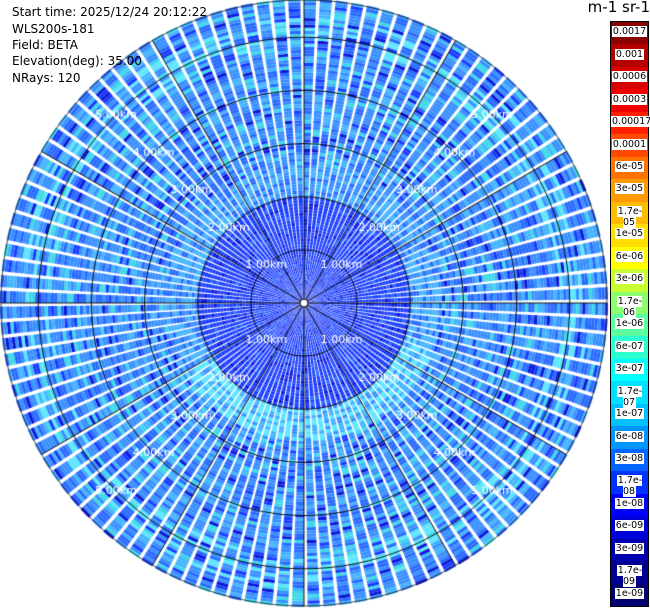 This screenshot has width=650, height=610. Describe the element at coordinates (629, 99) in the screenshot. I see `colorbar-tick-label: 0.0003` at that location.